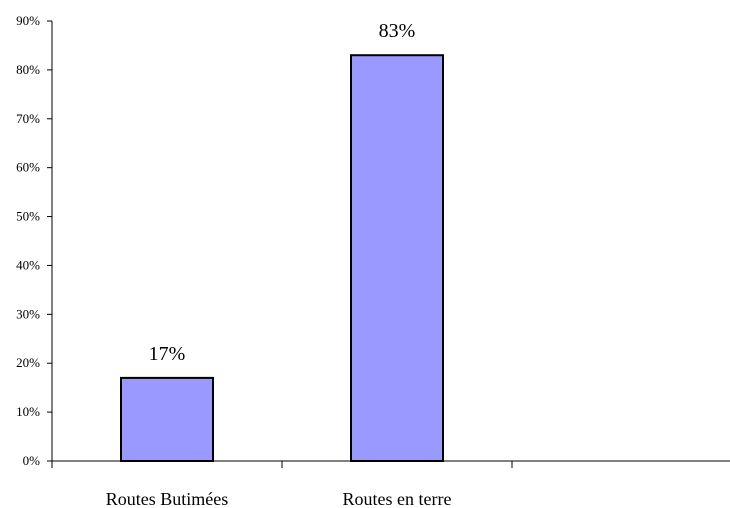 The width and height of the screenshot is (730, 508). Describe the element at coordinates (28, 313) in the screenshot. I see `y-tick-label: 30%` at that location.